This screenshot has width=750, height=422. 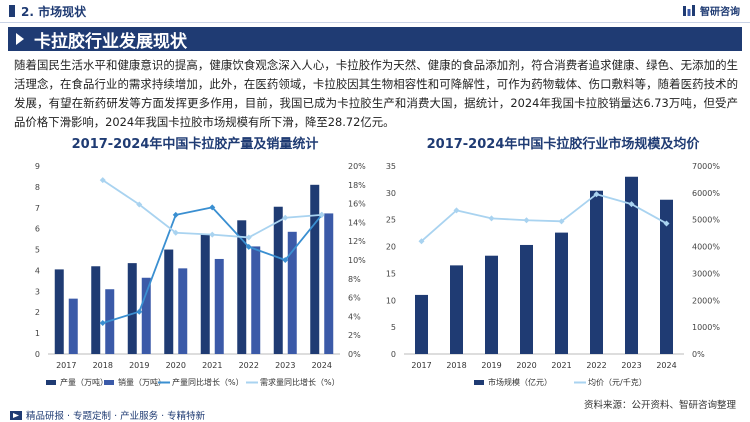 What do you see at coordinates (195, 144) in the screenshot?
I see `chart1-title: 2017-2024年中国卡拉胶产量及销量统计` at bounding box center [195, 144].